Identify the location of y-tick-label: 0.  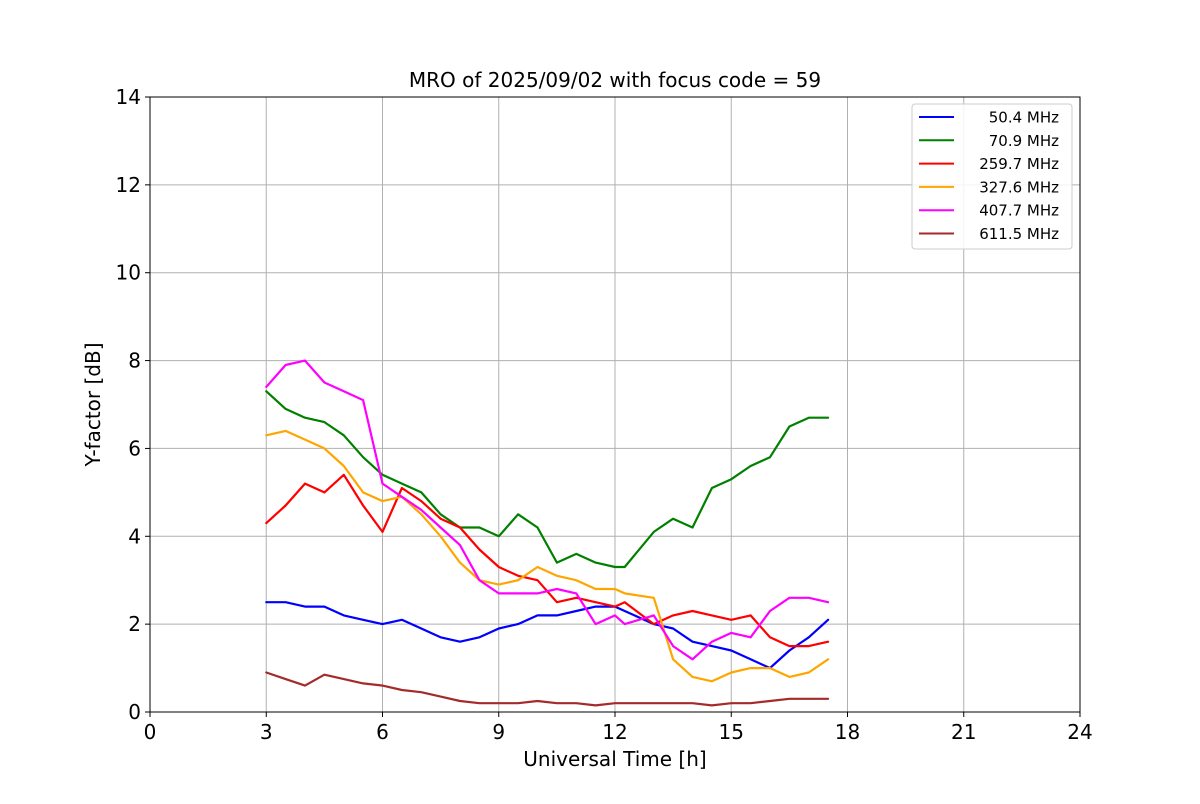
(134, 712).